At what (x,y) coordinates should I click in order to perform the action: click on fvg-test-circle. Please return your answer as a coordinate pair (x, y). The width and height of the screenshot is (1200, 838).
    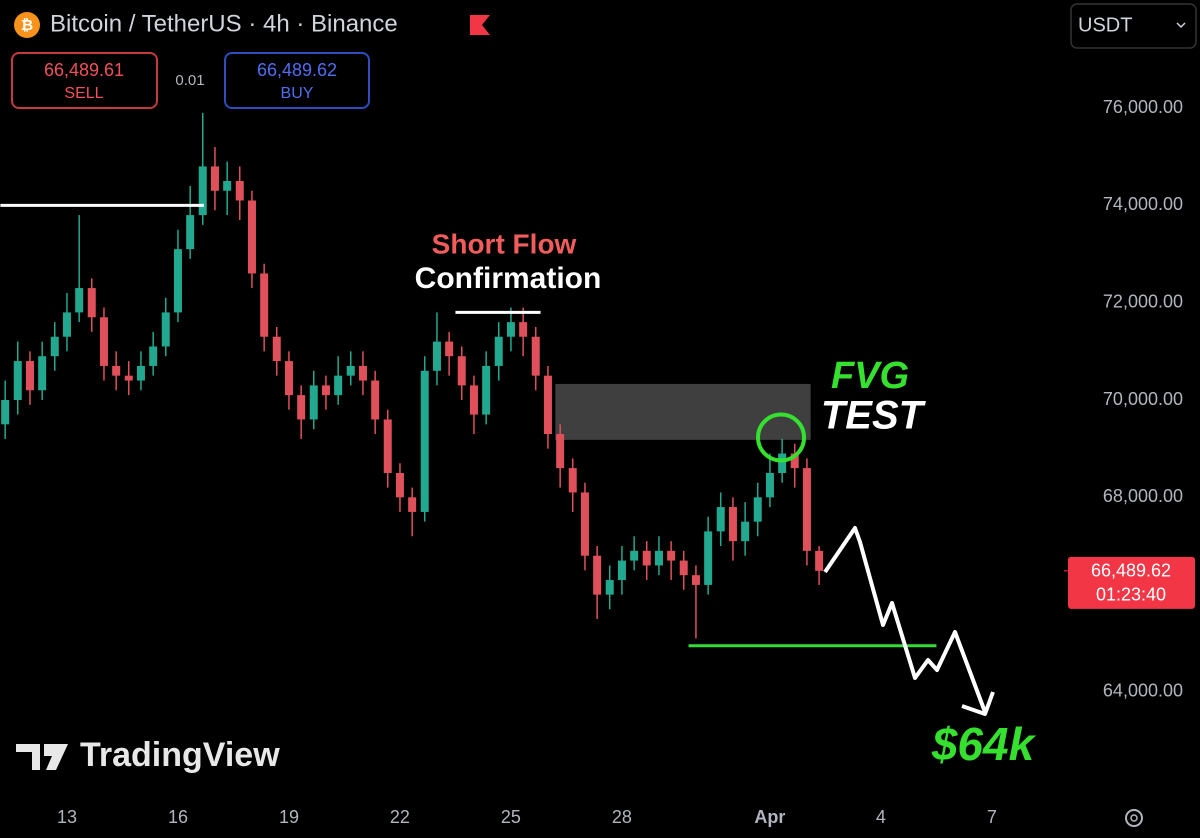
    Looking at the image, I should click on (781, 437).